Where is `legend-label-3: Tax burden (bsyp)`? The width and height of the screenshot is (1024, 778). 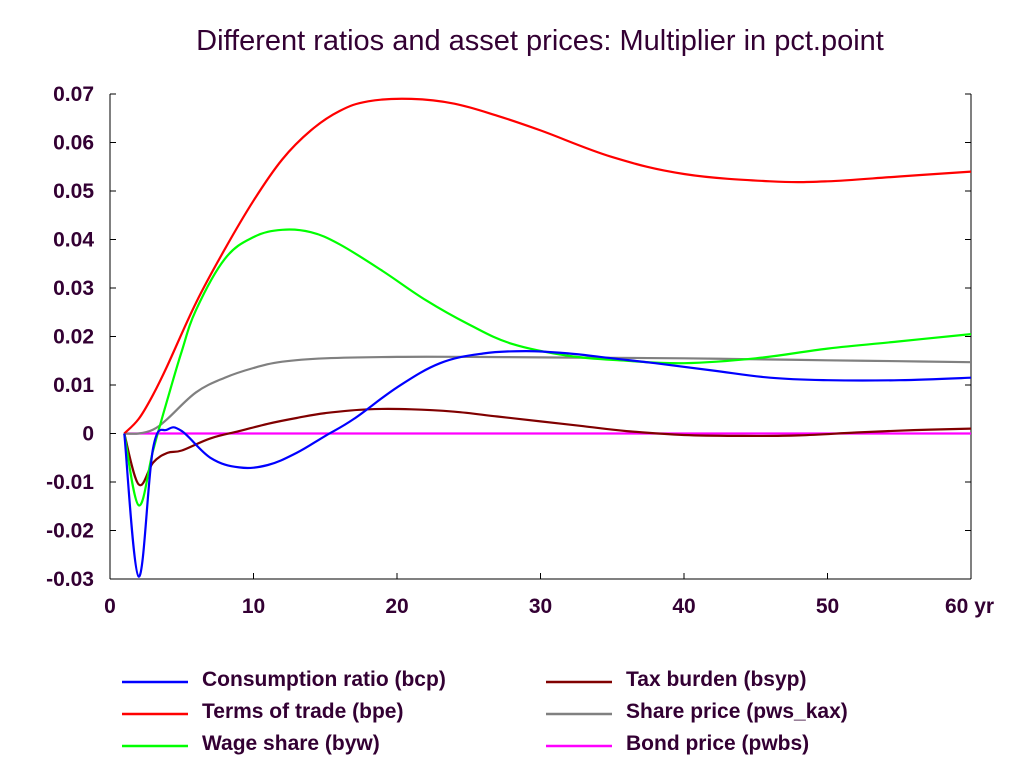
legend-label-3: Tax burden (bsyp) is located at coordinates (716, 679).